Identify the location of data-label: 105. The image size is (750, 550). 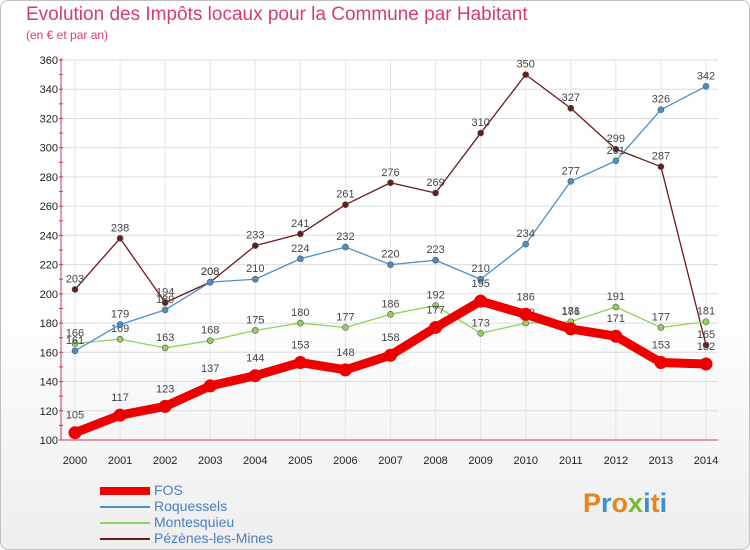
(75, 416).